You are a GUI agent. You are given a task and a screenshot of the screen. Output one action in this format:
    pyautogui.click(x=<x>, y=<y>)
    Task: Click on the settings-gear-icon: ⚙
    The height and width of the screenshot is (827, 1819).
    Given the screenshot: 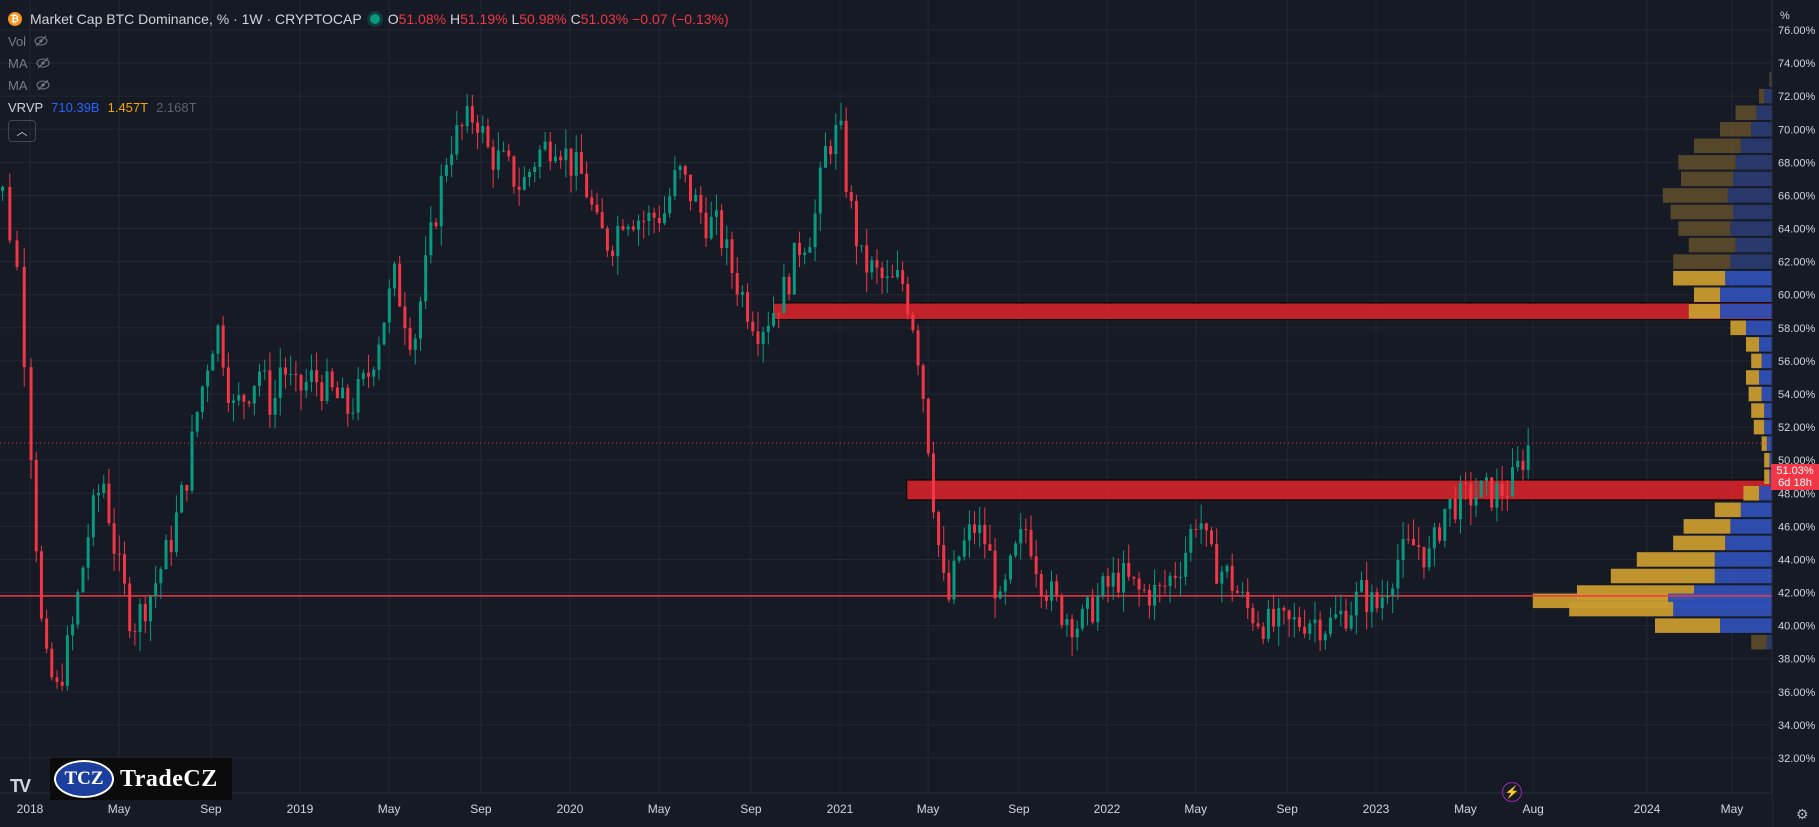 What is the action you would take?
    pyautogui.click(x=1802, y=814)
    